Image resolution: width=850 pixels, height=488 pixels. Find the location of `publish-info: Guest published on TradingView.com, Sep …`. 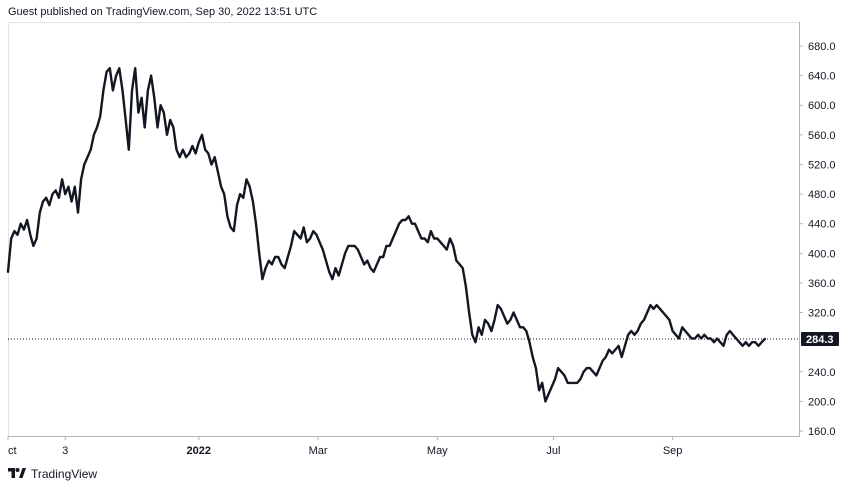

publish-info: Guest published on TradingView.com, Sep … is located at coordinates (163, 12).